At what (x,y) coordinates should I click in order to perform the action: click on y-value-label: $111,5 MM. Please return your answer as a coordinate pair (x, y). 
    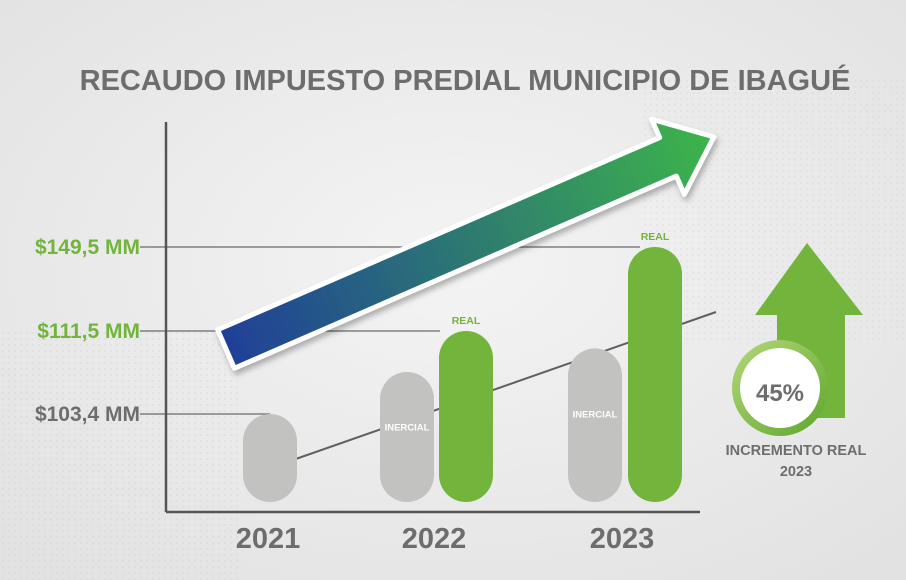
    Looking at the image, I should click on (88, 331).